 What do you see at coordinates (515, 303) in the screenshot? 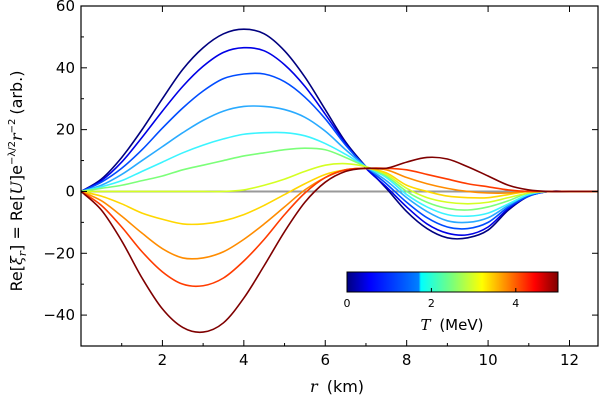
I see `colorbar-tick-label: 4` at bounding box center [515, 303].